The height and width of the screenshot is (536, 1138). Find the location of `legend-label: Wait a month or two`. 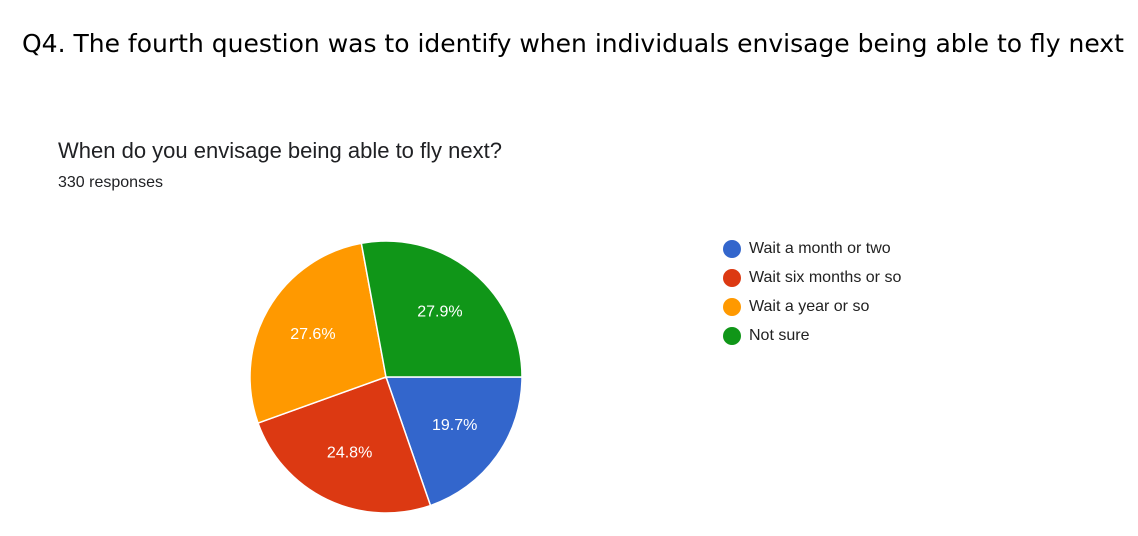

legend-label: Wait a month or two is located at coordinates (820, 248).